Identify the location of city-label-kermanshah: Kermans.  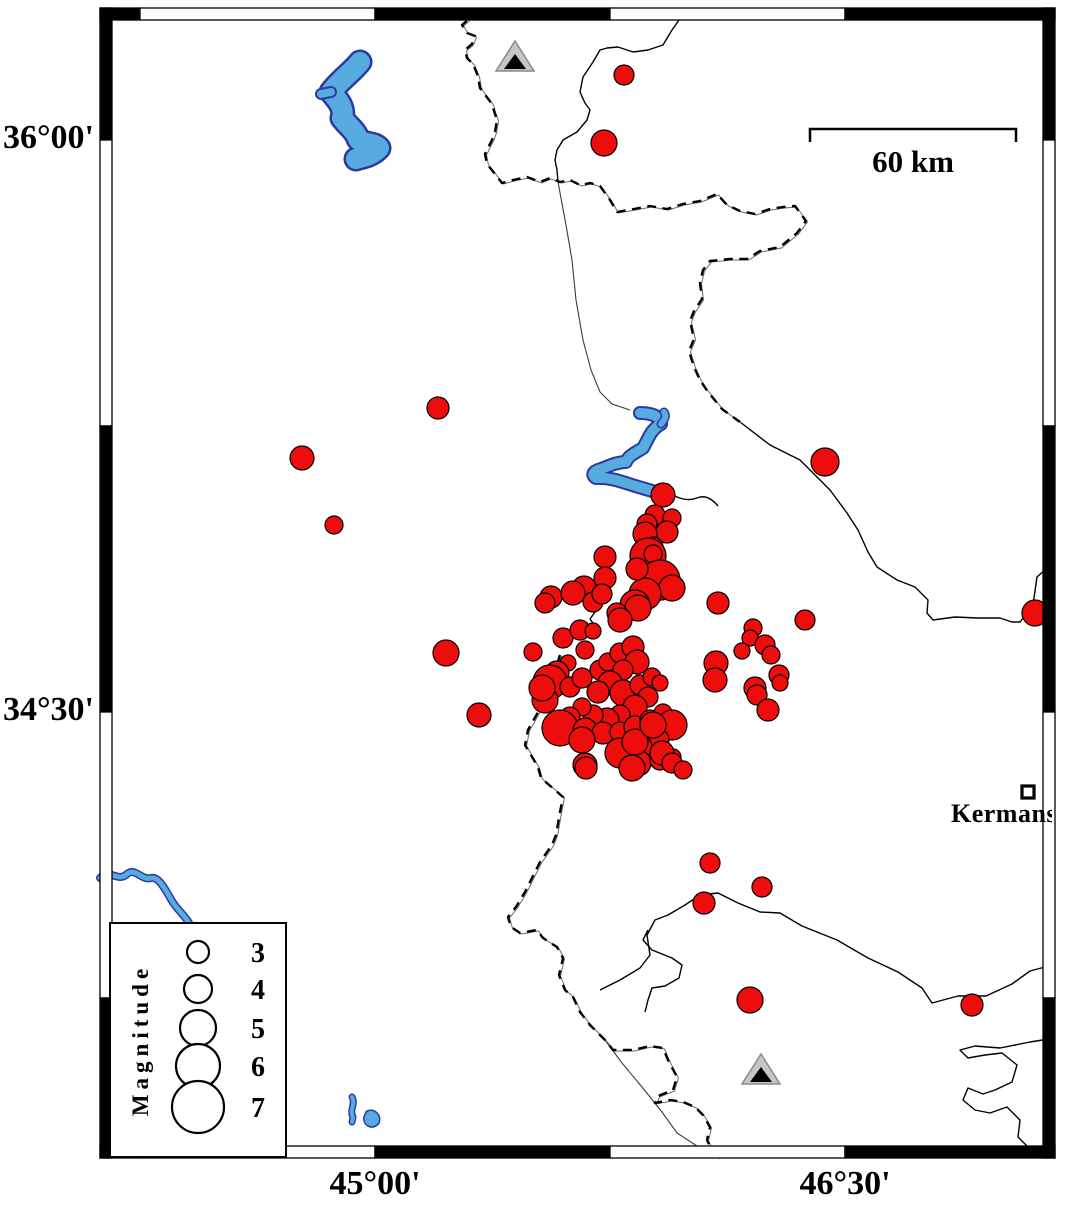
(1001, 814).